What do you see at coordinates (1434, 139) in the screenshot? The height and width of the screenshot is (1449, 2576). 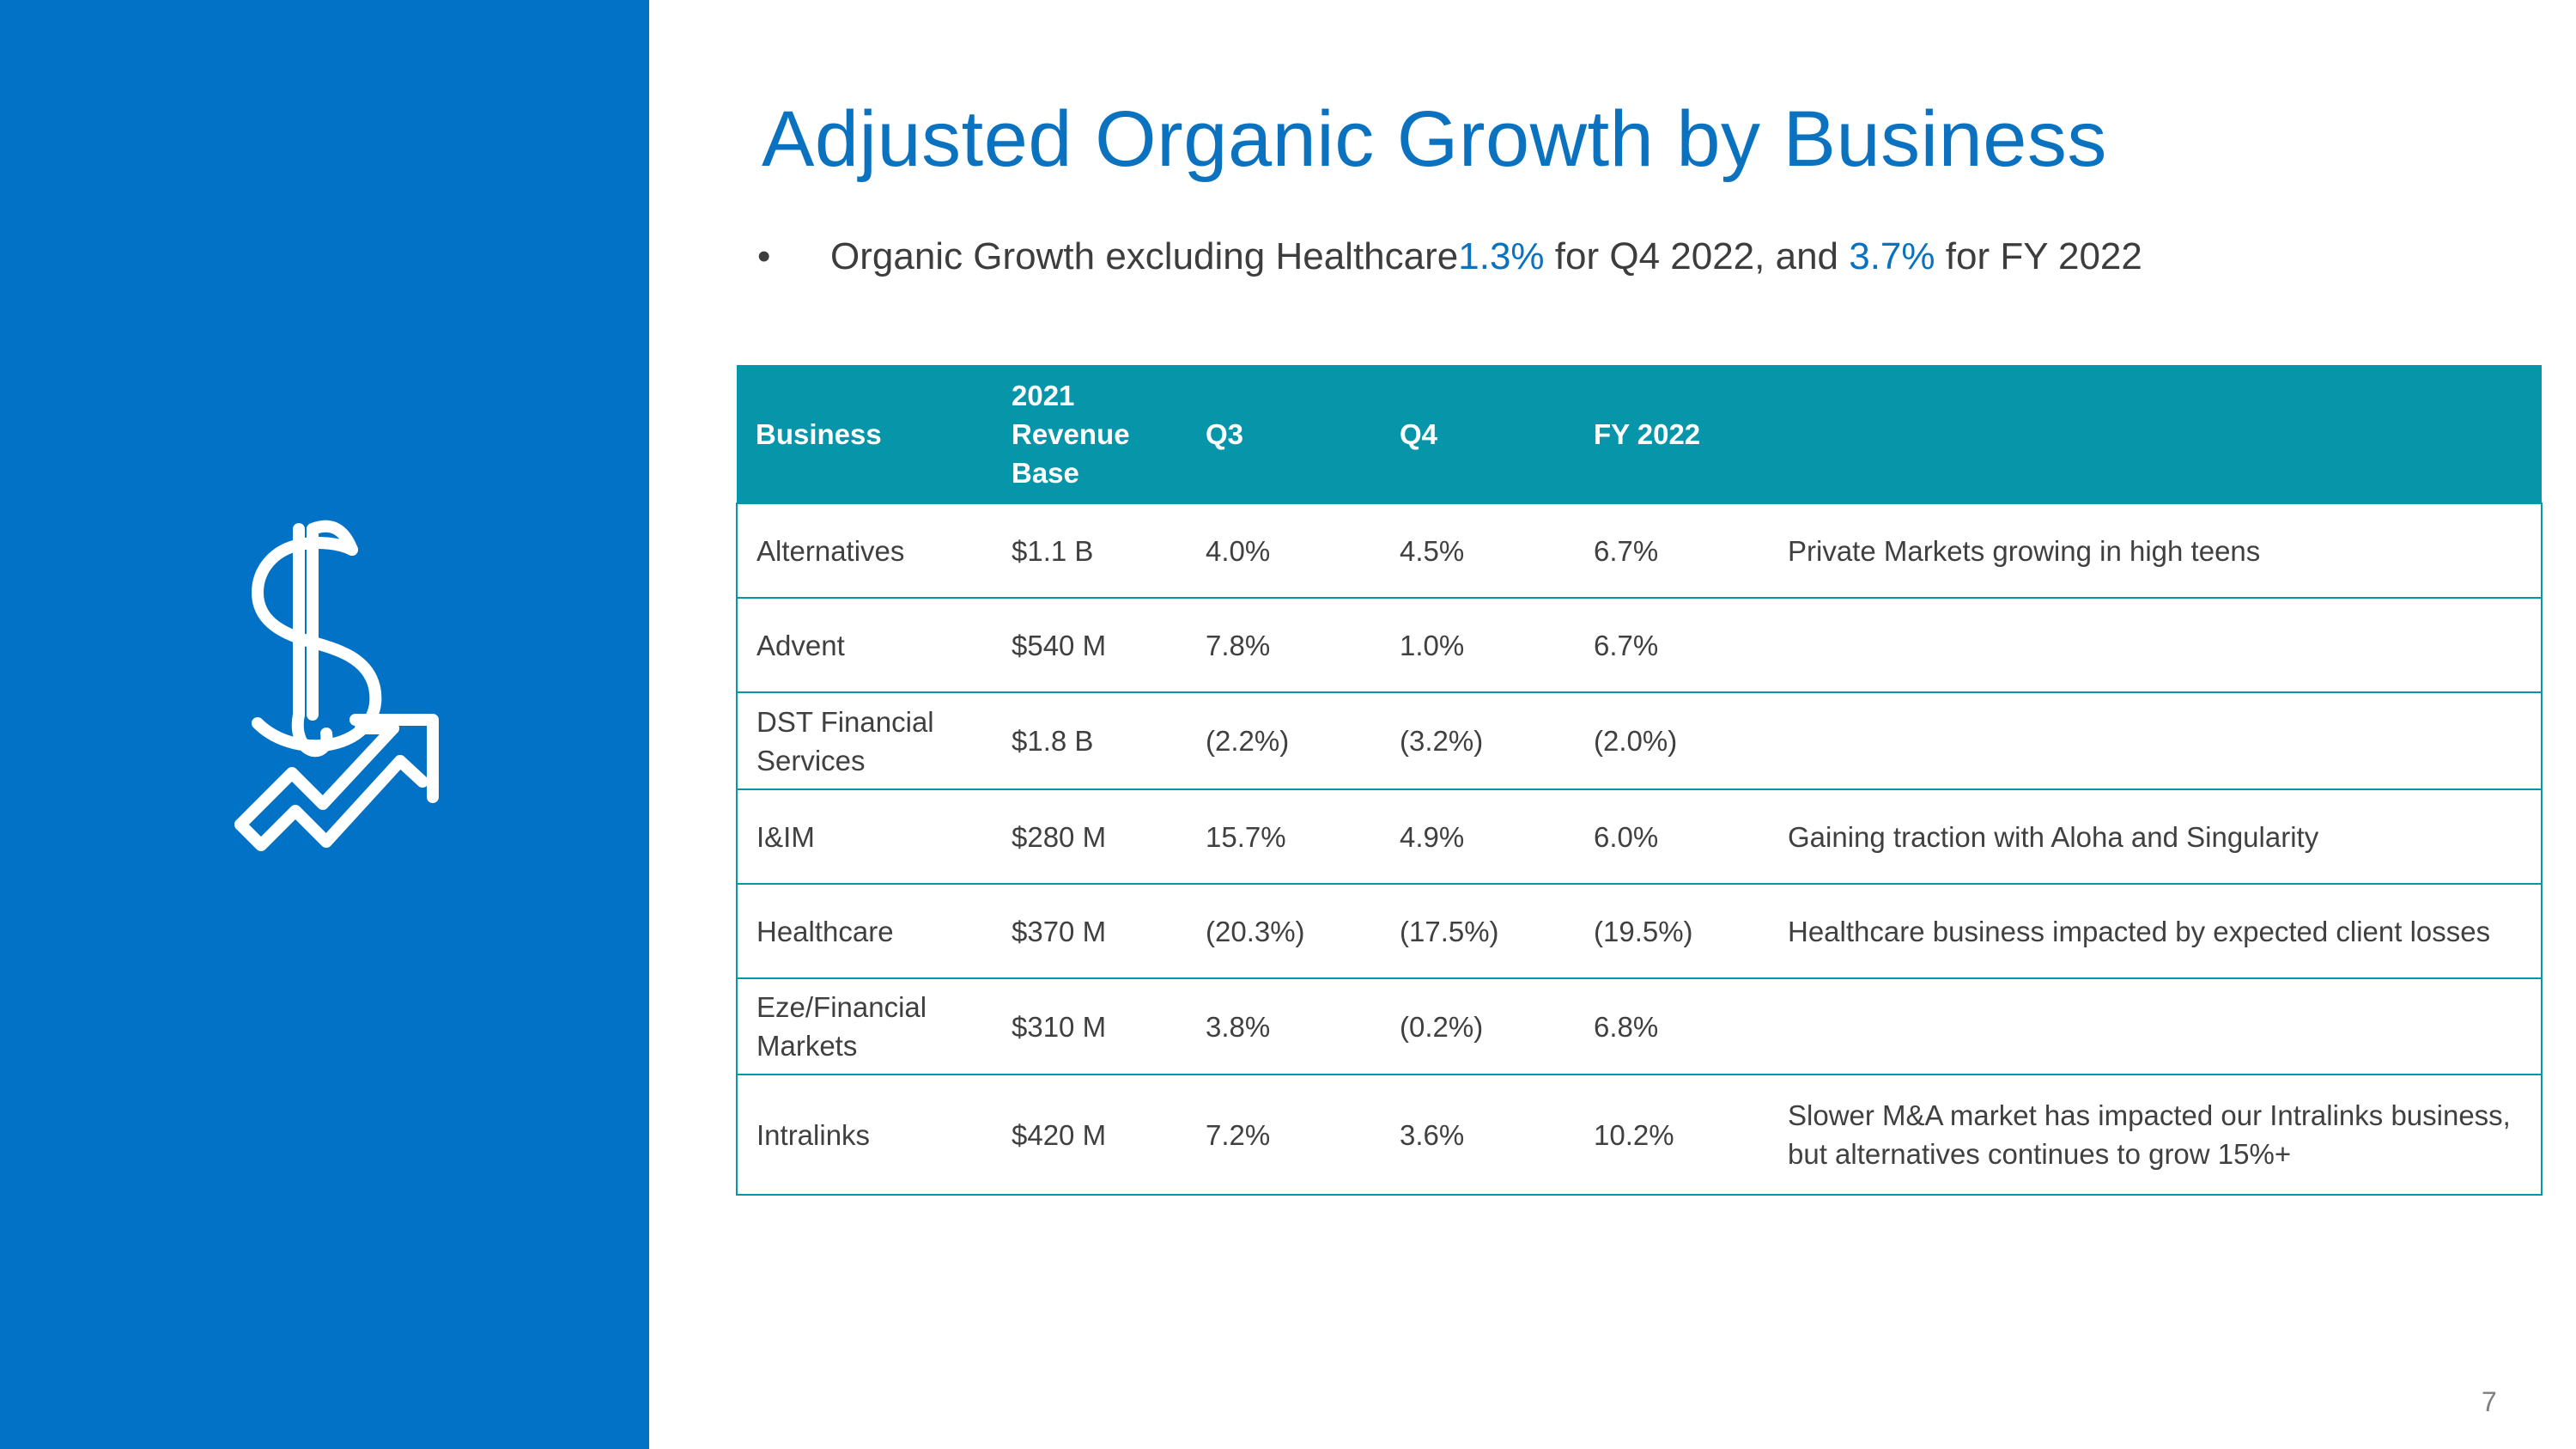 I see `page-title: Adjusted Organic Growth by Business` at bounding box center [1434, 139].